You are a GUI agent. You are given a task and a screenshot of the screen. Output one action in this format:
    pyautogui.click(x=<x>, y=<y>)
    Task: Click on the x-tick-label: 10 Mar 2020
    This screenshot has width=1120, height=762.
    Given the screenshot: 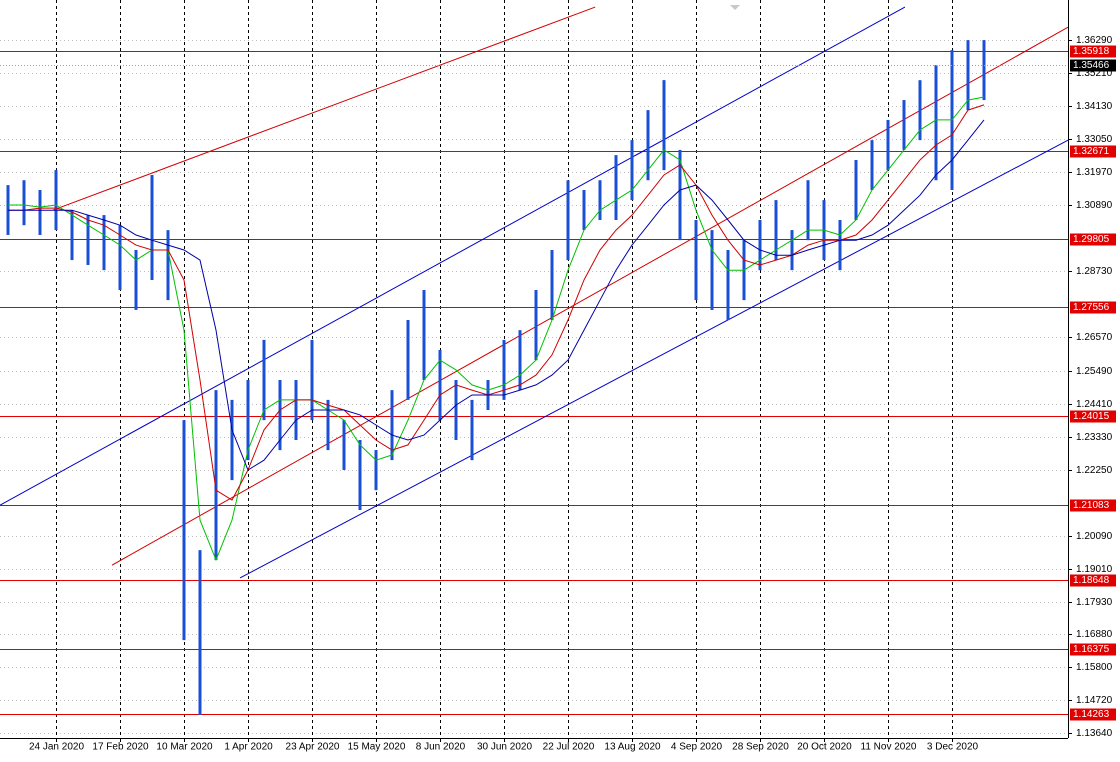 What is the action you would take?
    pyautogui.click(x=184, y=747)
    